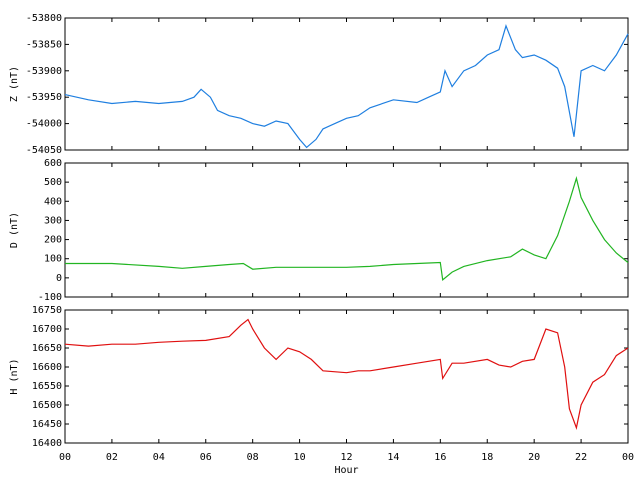  Describe the element at coordinates (47, 424) in the screenshot. I see `y-tick-label: 16450` at that location.